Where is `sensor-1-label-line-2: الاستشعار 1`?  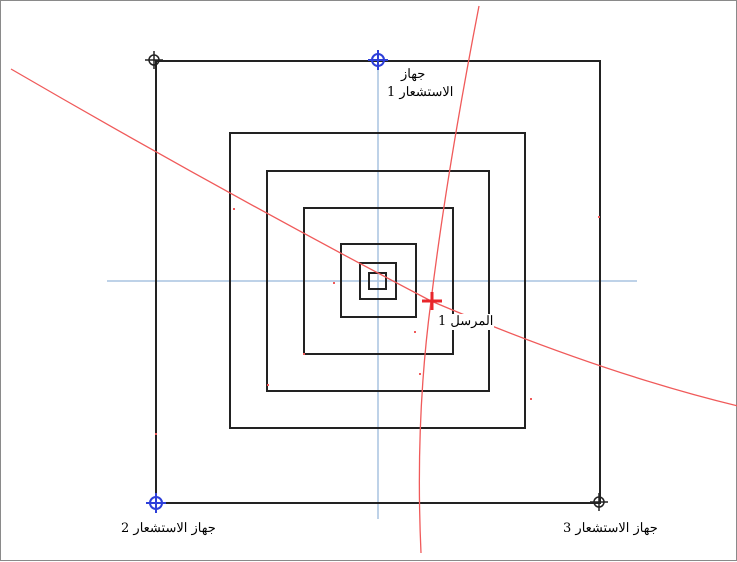 sensor-1-label-line-2: الاستشعار 1 is located at coordinates (420, 92).